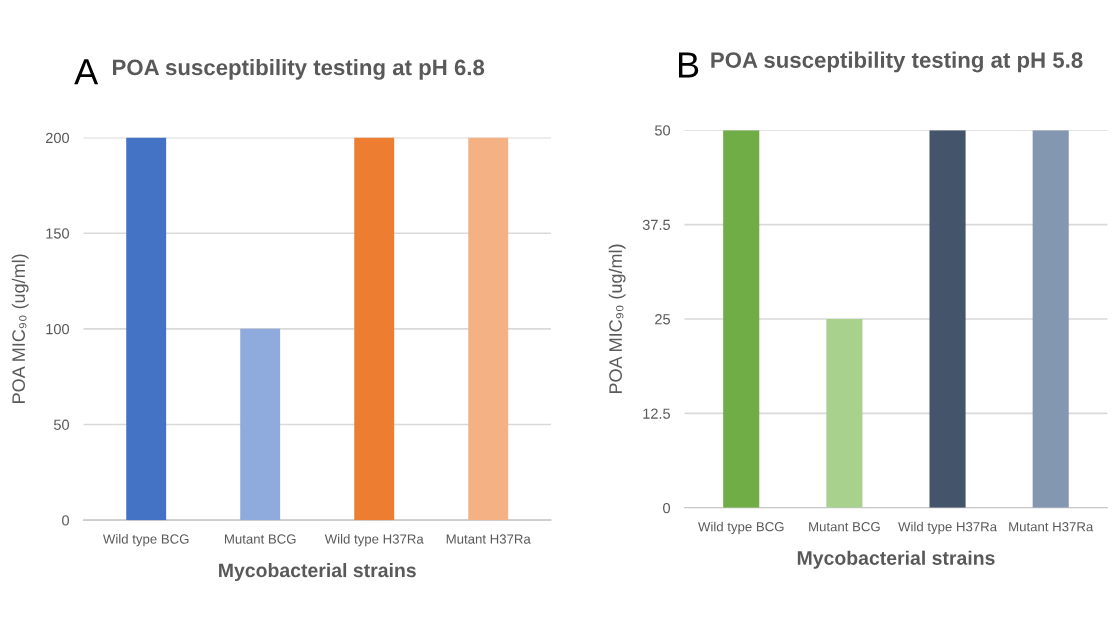 This screenshot has height=617, width=1113. Describe the element at coordinates (299, 69) in the screenshot. I see `chart-title: POA susceptibility testing at pH 6.8` at that location.